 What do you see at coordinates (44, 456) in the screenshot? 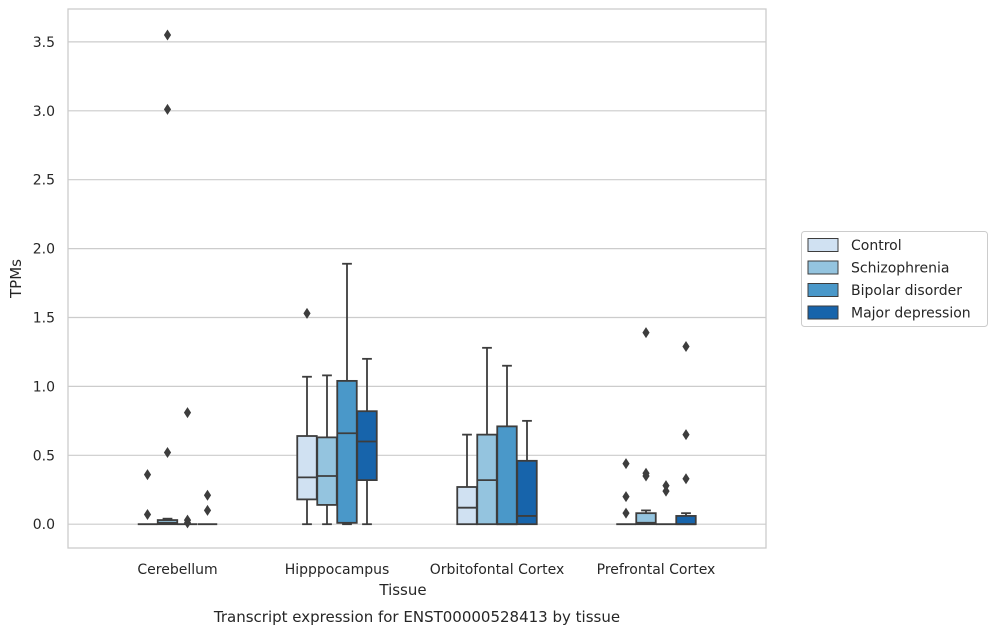
I see `y-tick-label: 0.5` at bounding box center [44, 456].